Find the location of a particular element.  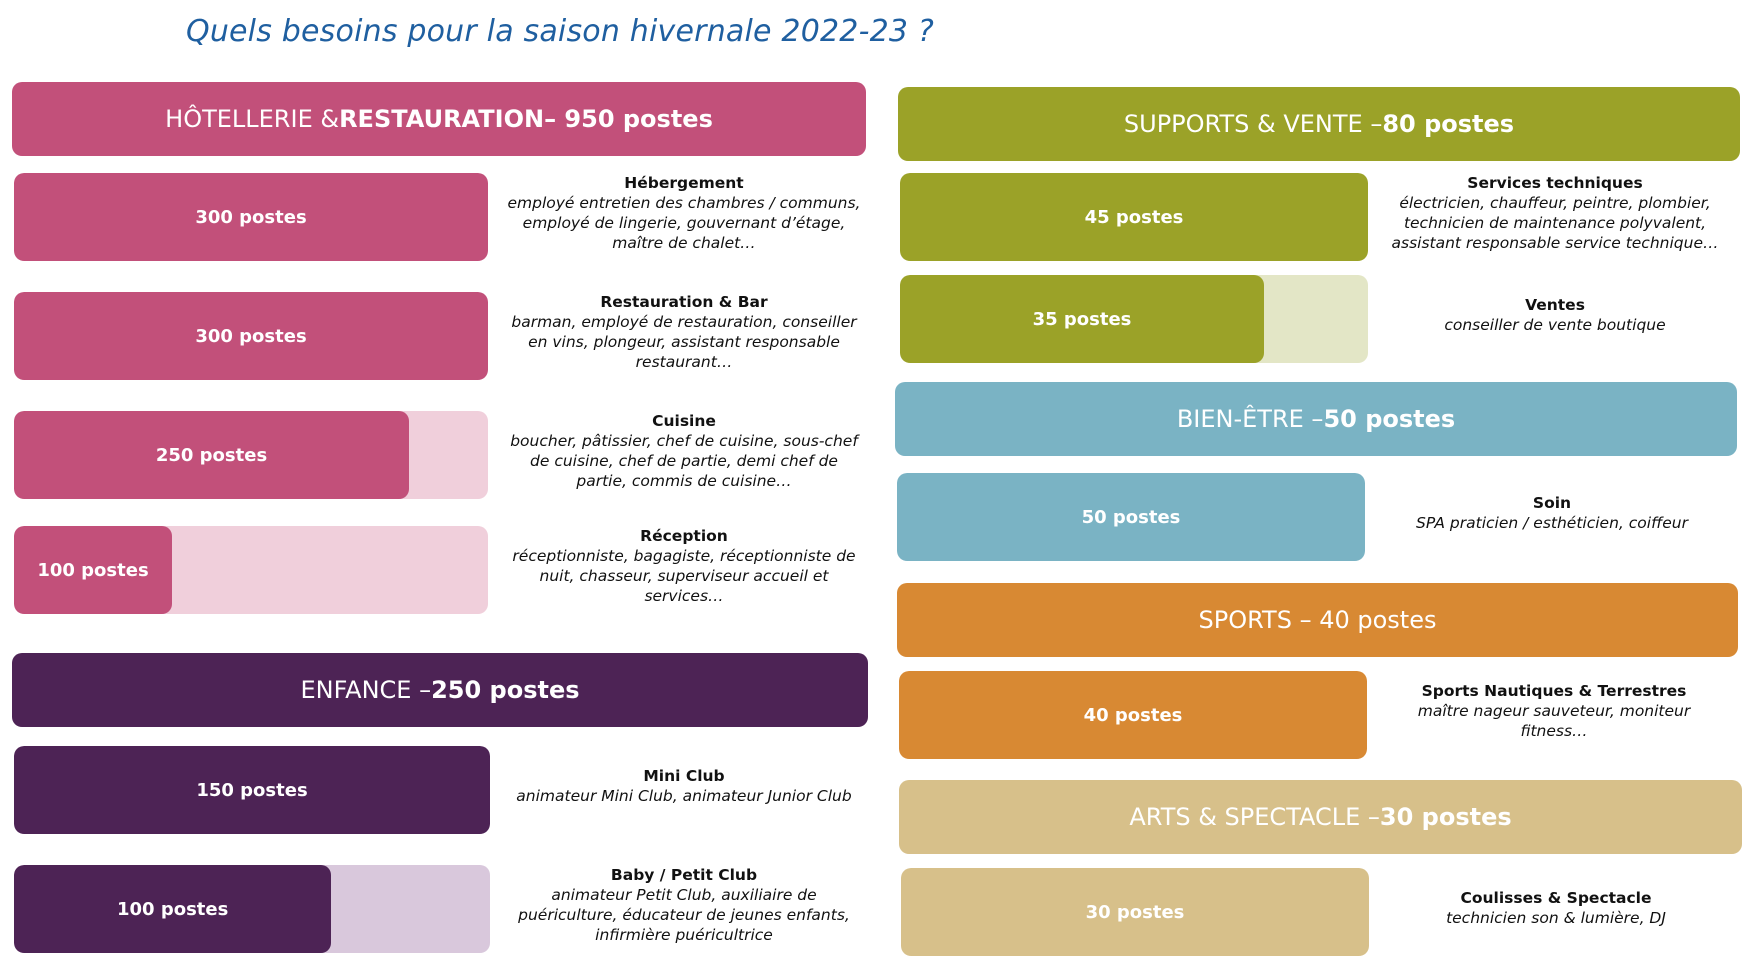

bar-fill: 50 postes is located at coordinates (1131, 517).